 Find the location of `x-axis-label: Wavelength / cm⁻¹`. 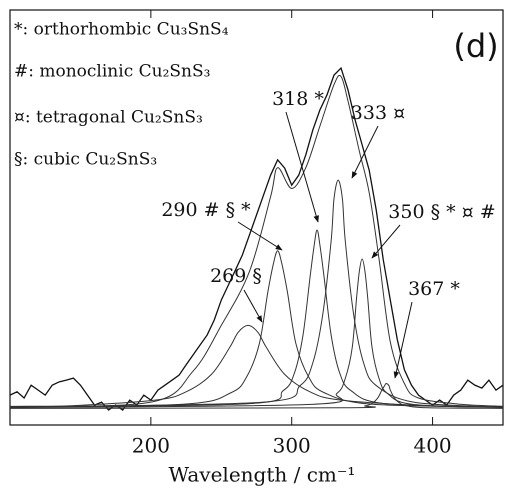

x-axis-label: Wavelength / cm⁻¹ is located at coordinates (262, 475).